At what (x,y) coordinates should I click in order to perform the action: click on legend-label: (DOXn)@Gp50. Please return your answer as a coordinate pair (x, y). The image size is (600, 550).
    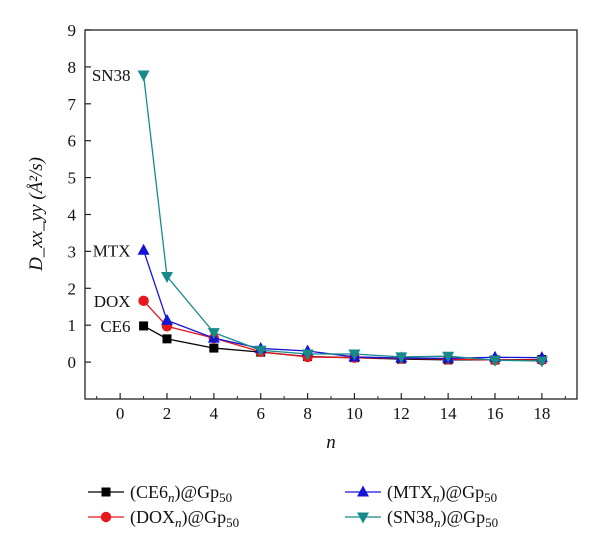
    Looking at the image, I should click on (184, 518).